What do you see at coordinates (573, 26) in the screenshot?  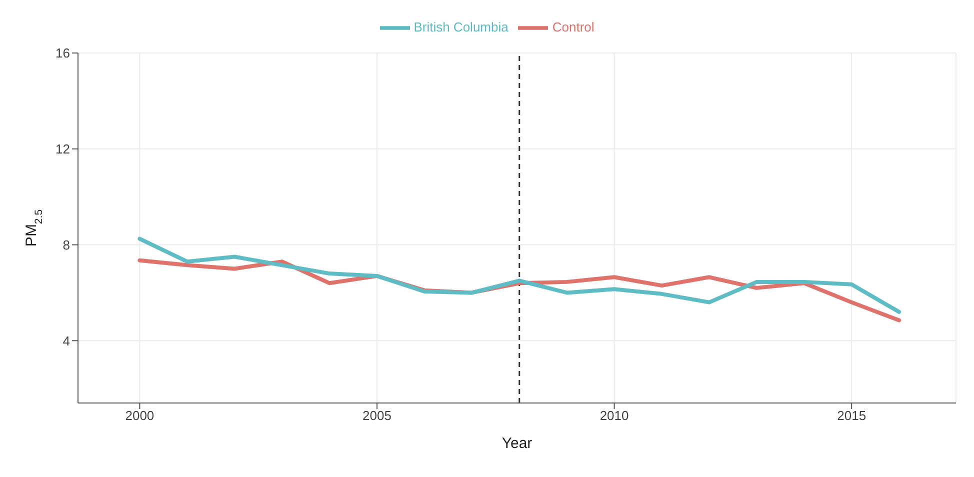 I see `legend-label: Control` at bounding box center [573, 26].